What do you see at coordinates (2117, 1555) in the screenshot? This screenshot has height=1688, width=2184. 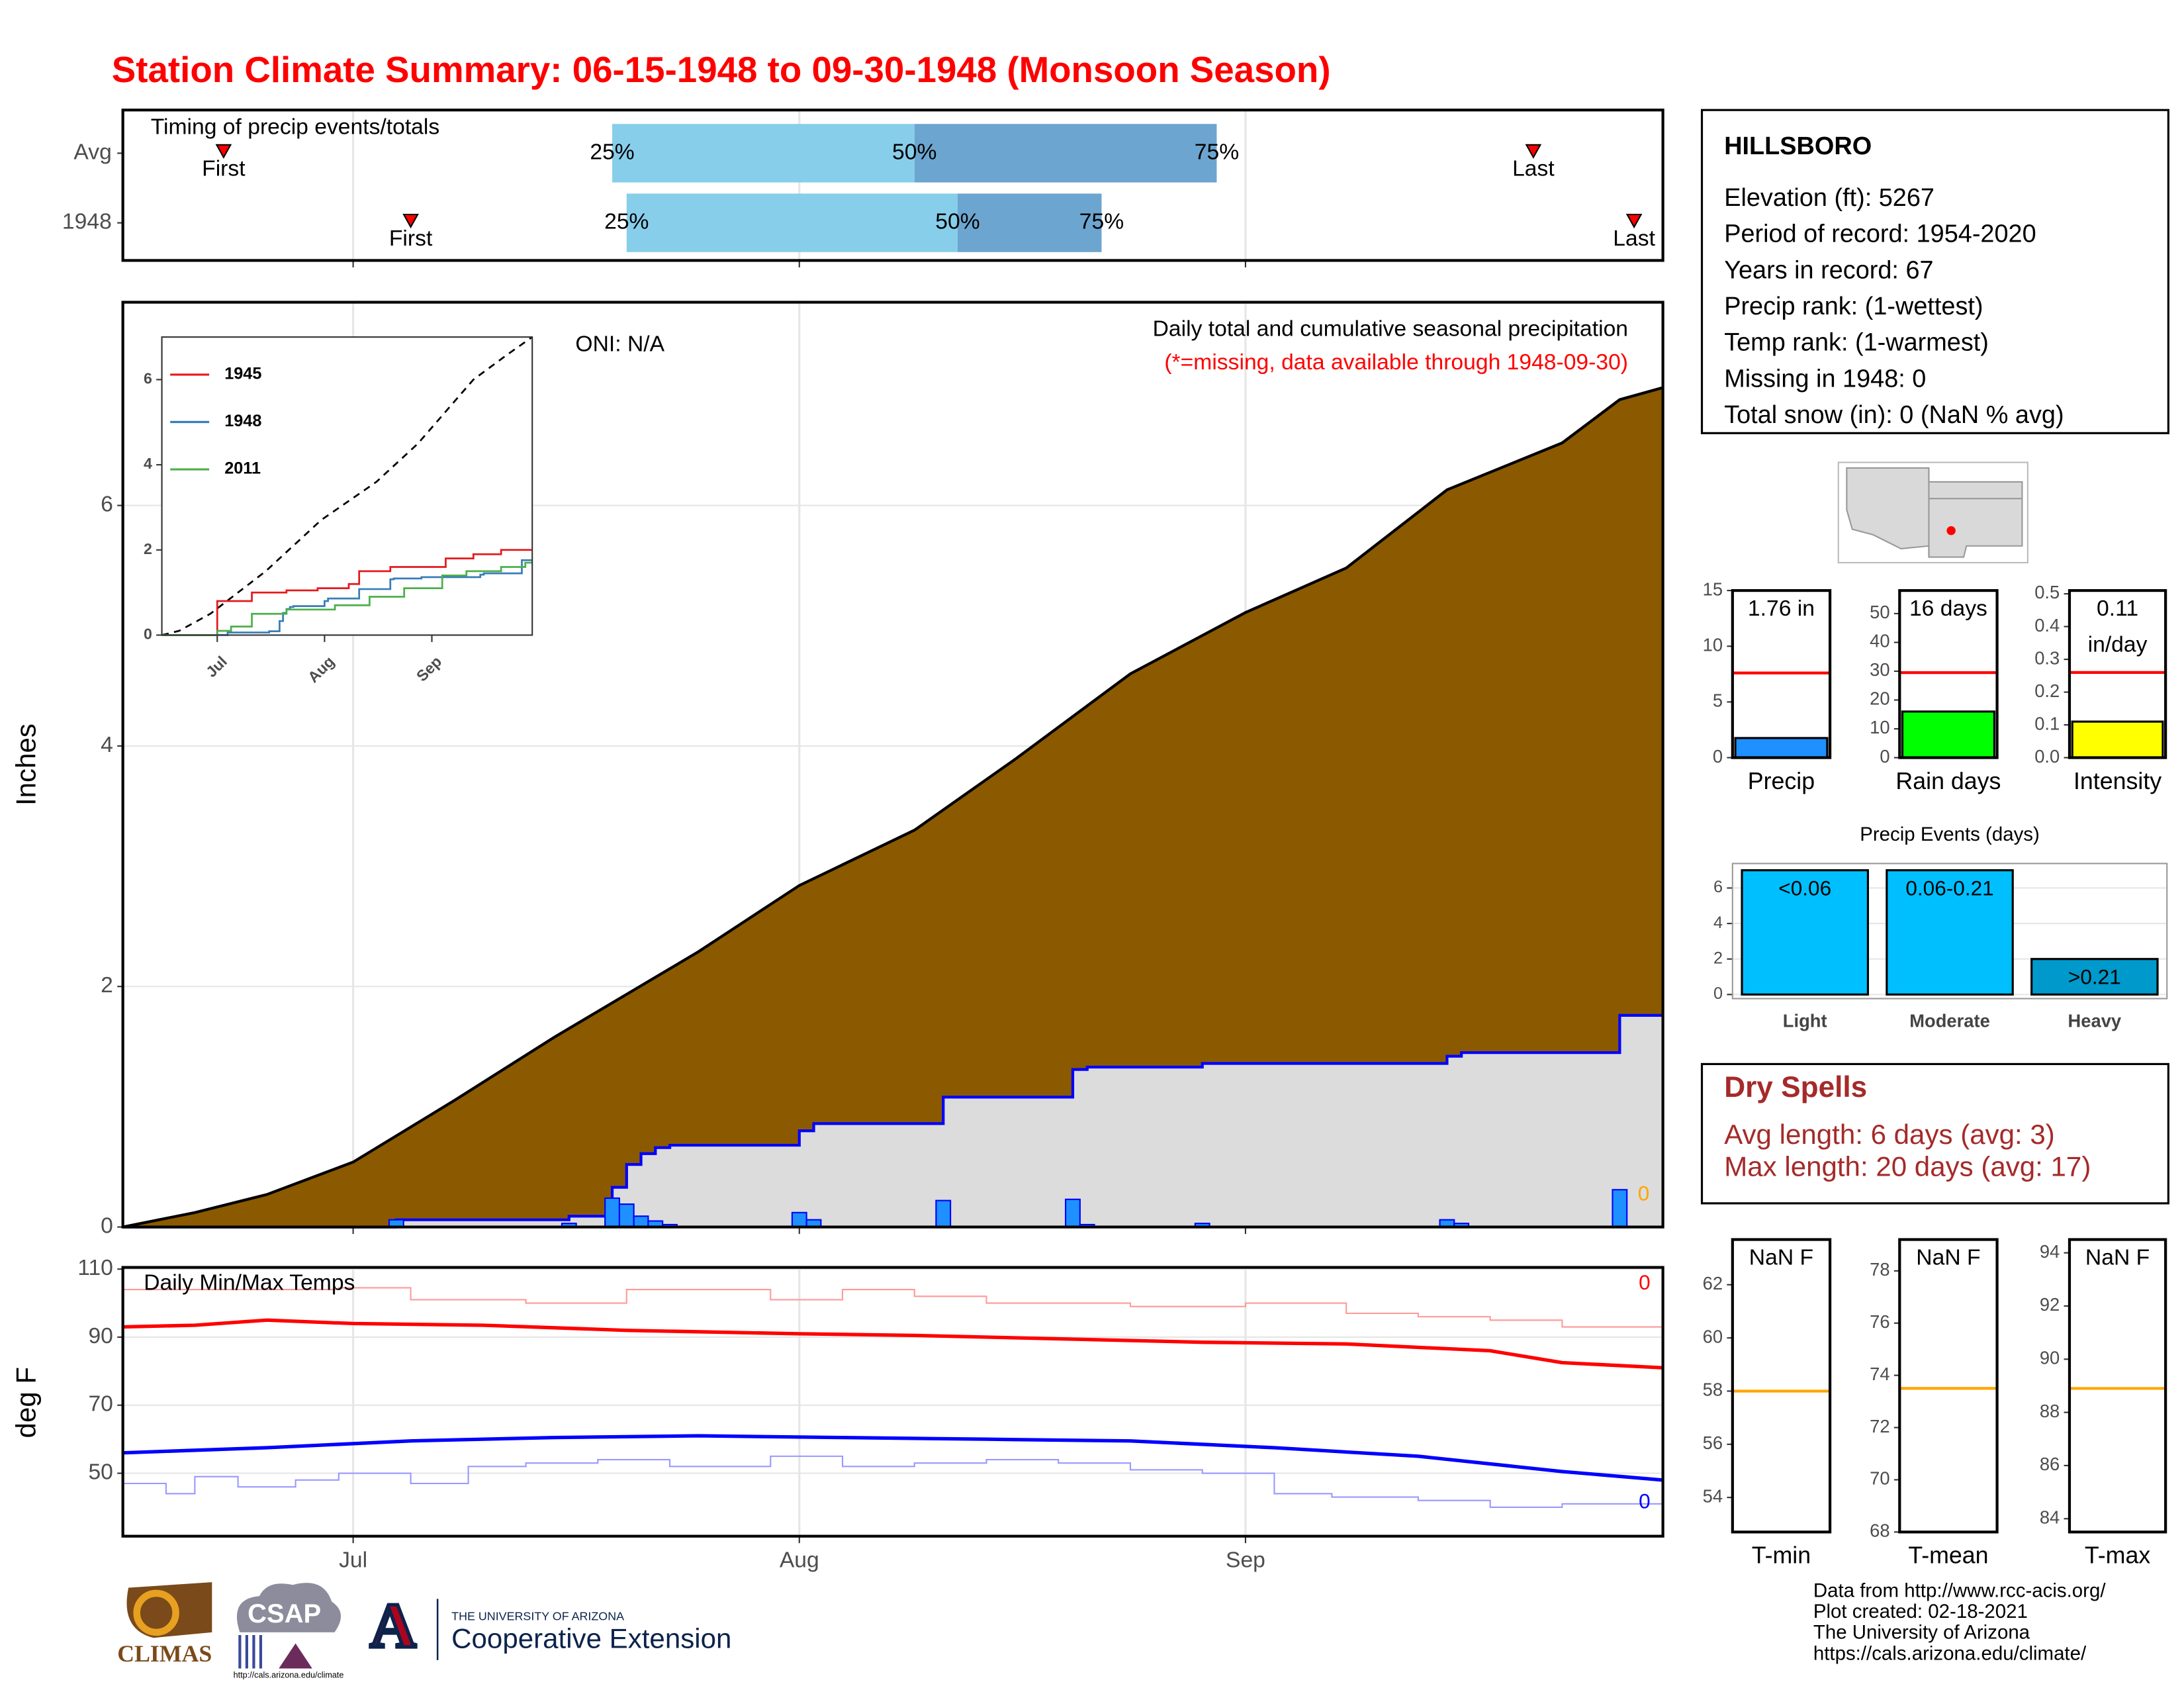 I see `category-label: T-max` at bounding box center [2117, 1555].